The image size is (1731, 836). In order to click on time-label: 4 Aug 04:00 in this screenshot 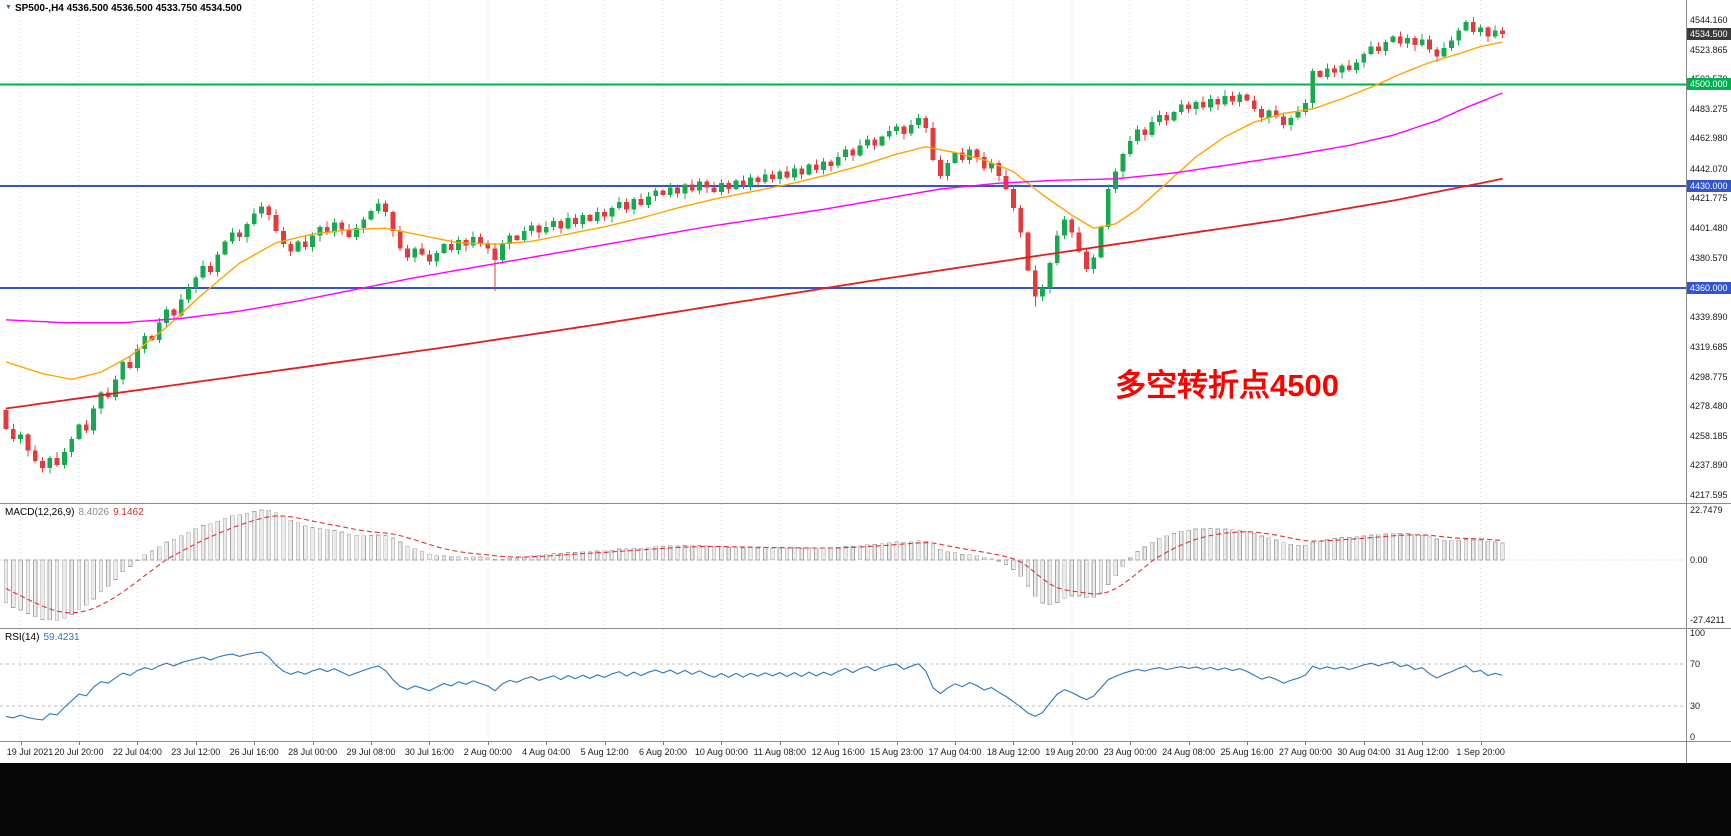, I will do `click(546, 752)`.